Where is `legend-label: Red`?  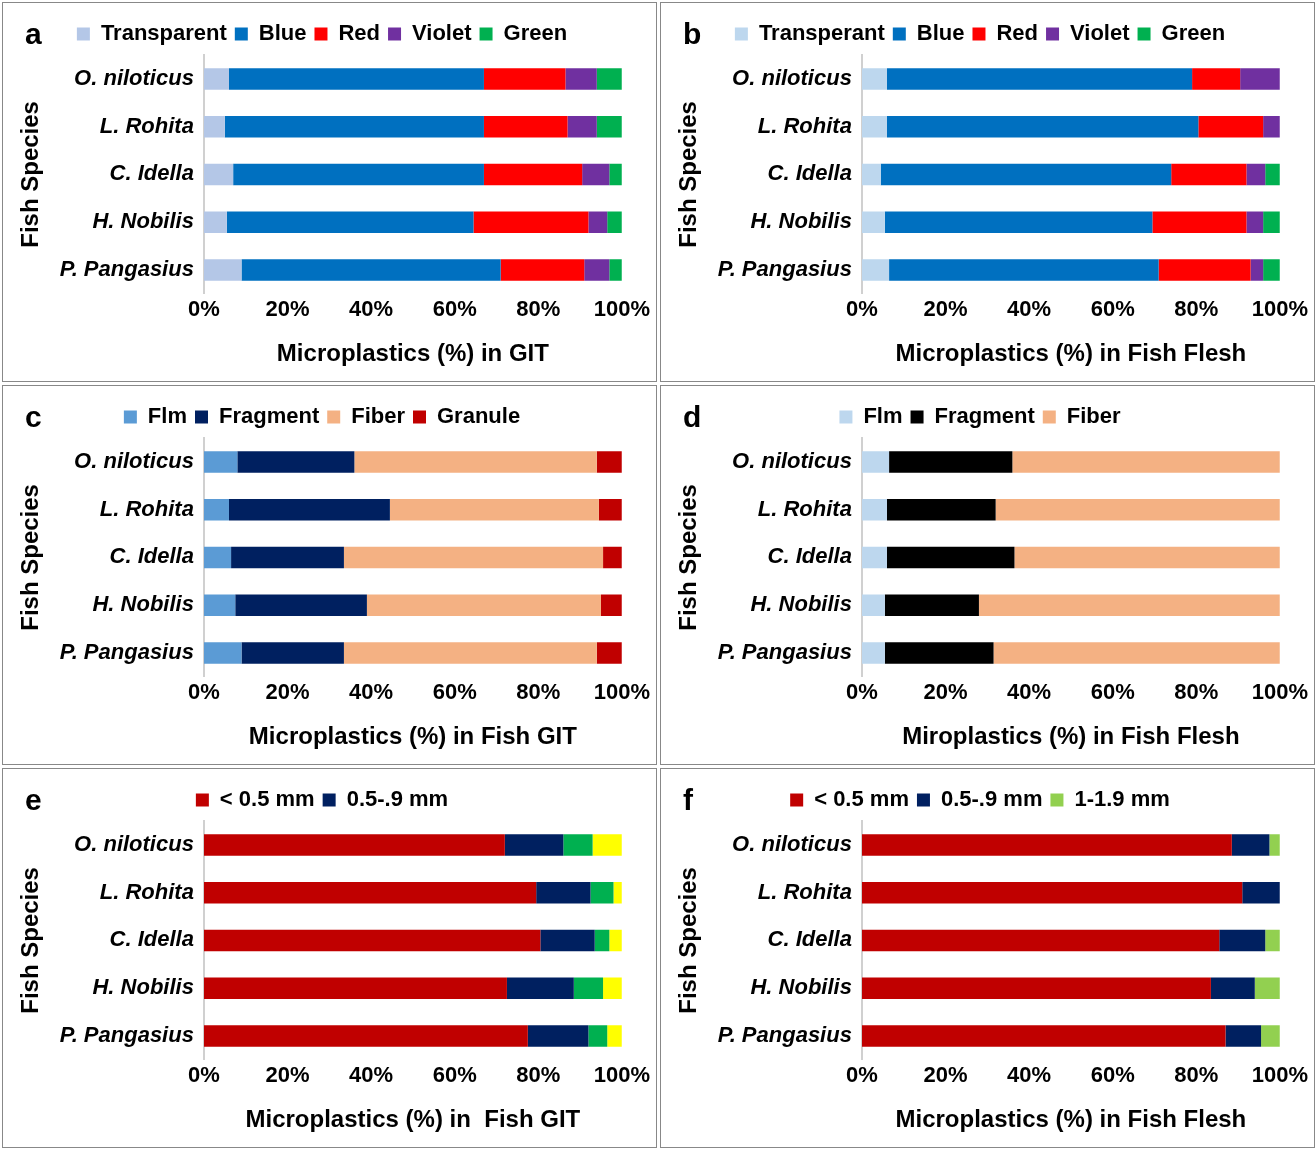 legend-label: Red is located at coordinates (359, 33).